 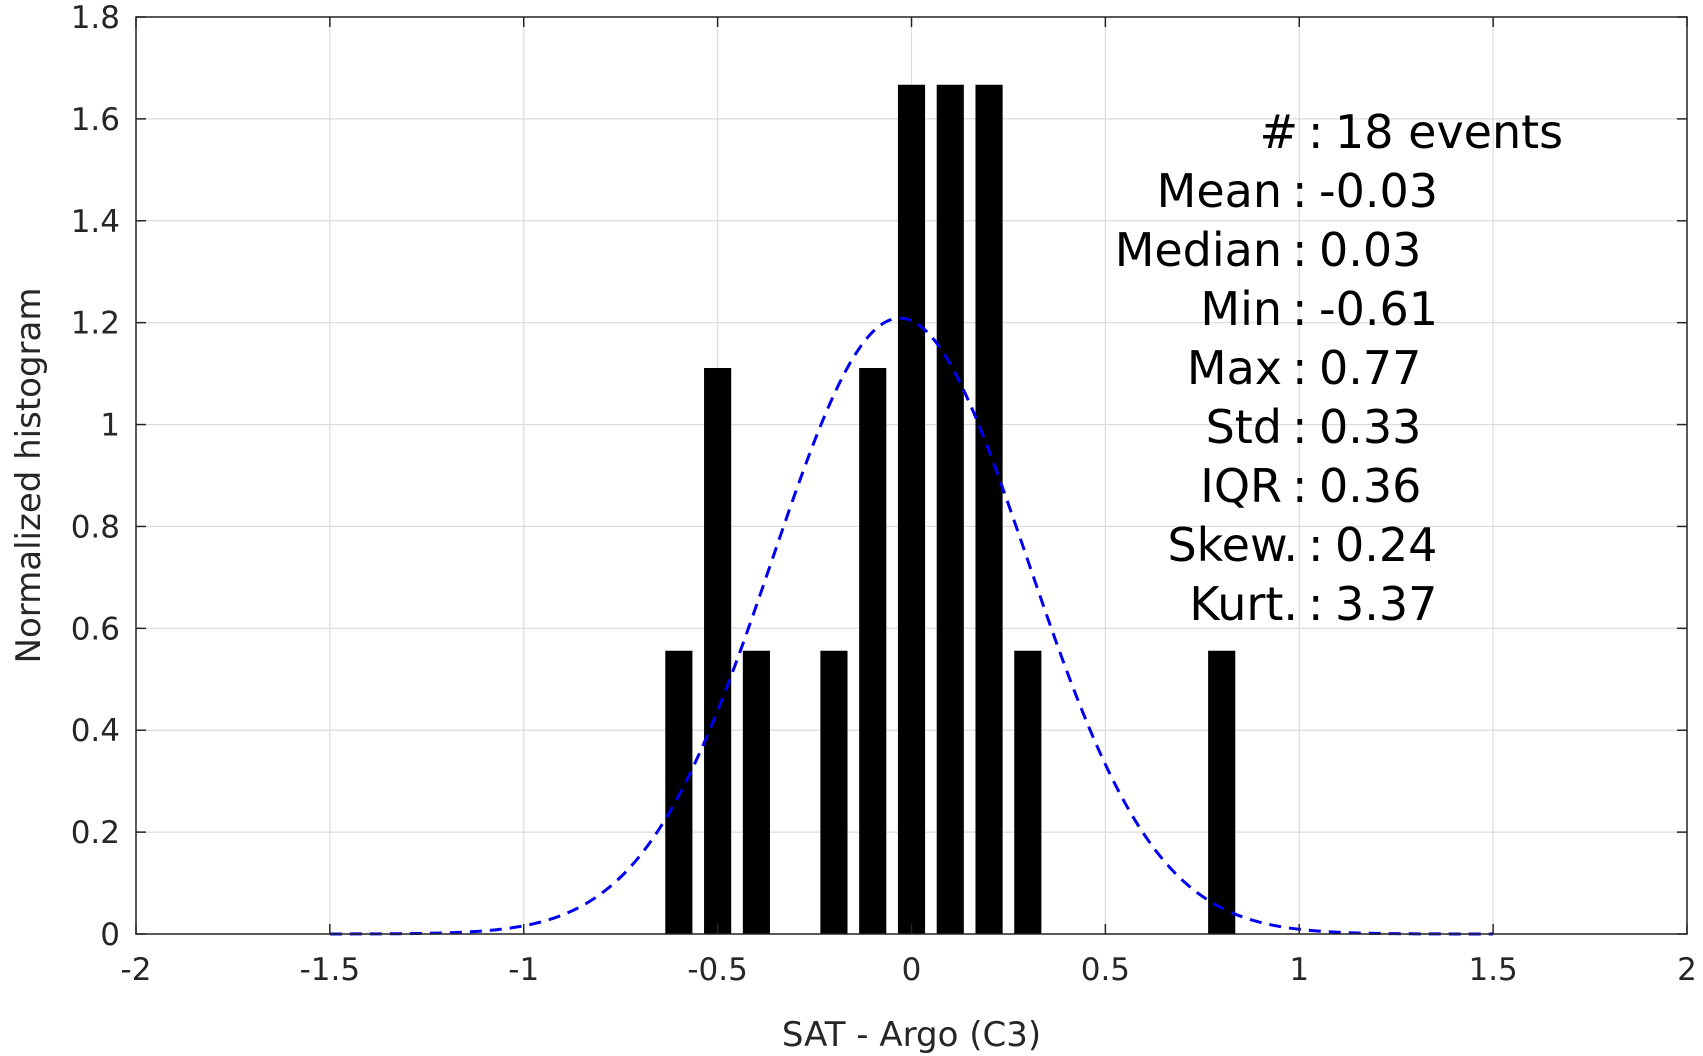 What do you see at coordinates (912, 970) in the screenshot?
I see `x-tick-label: 0` at bounding box center [912, 970].